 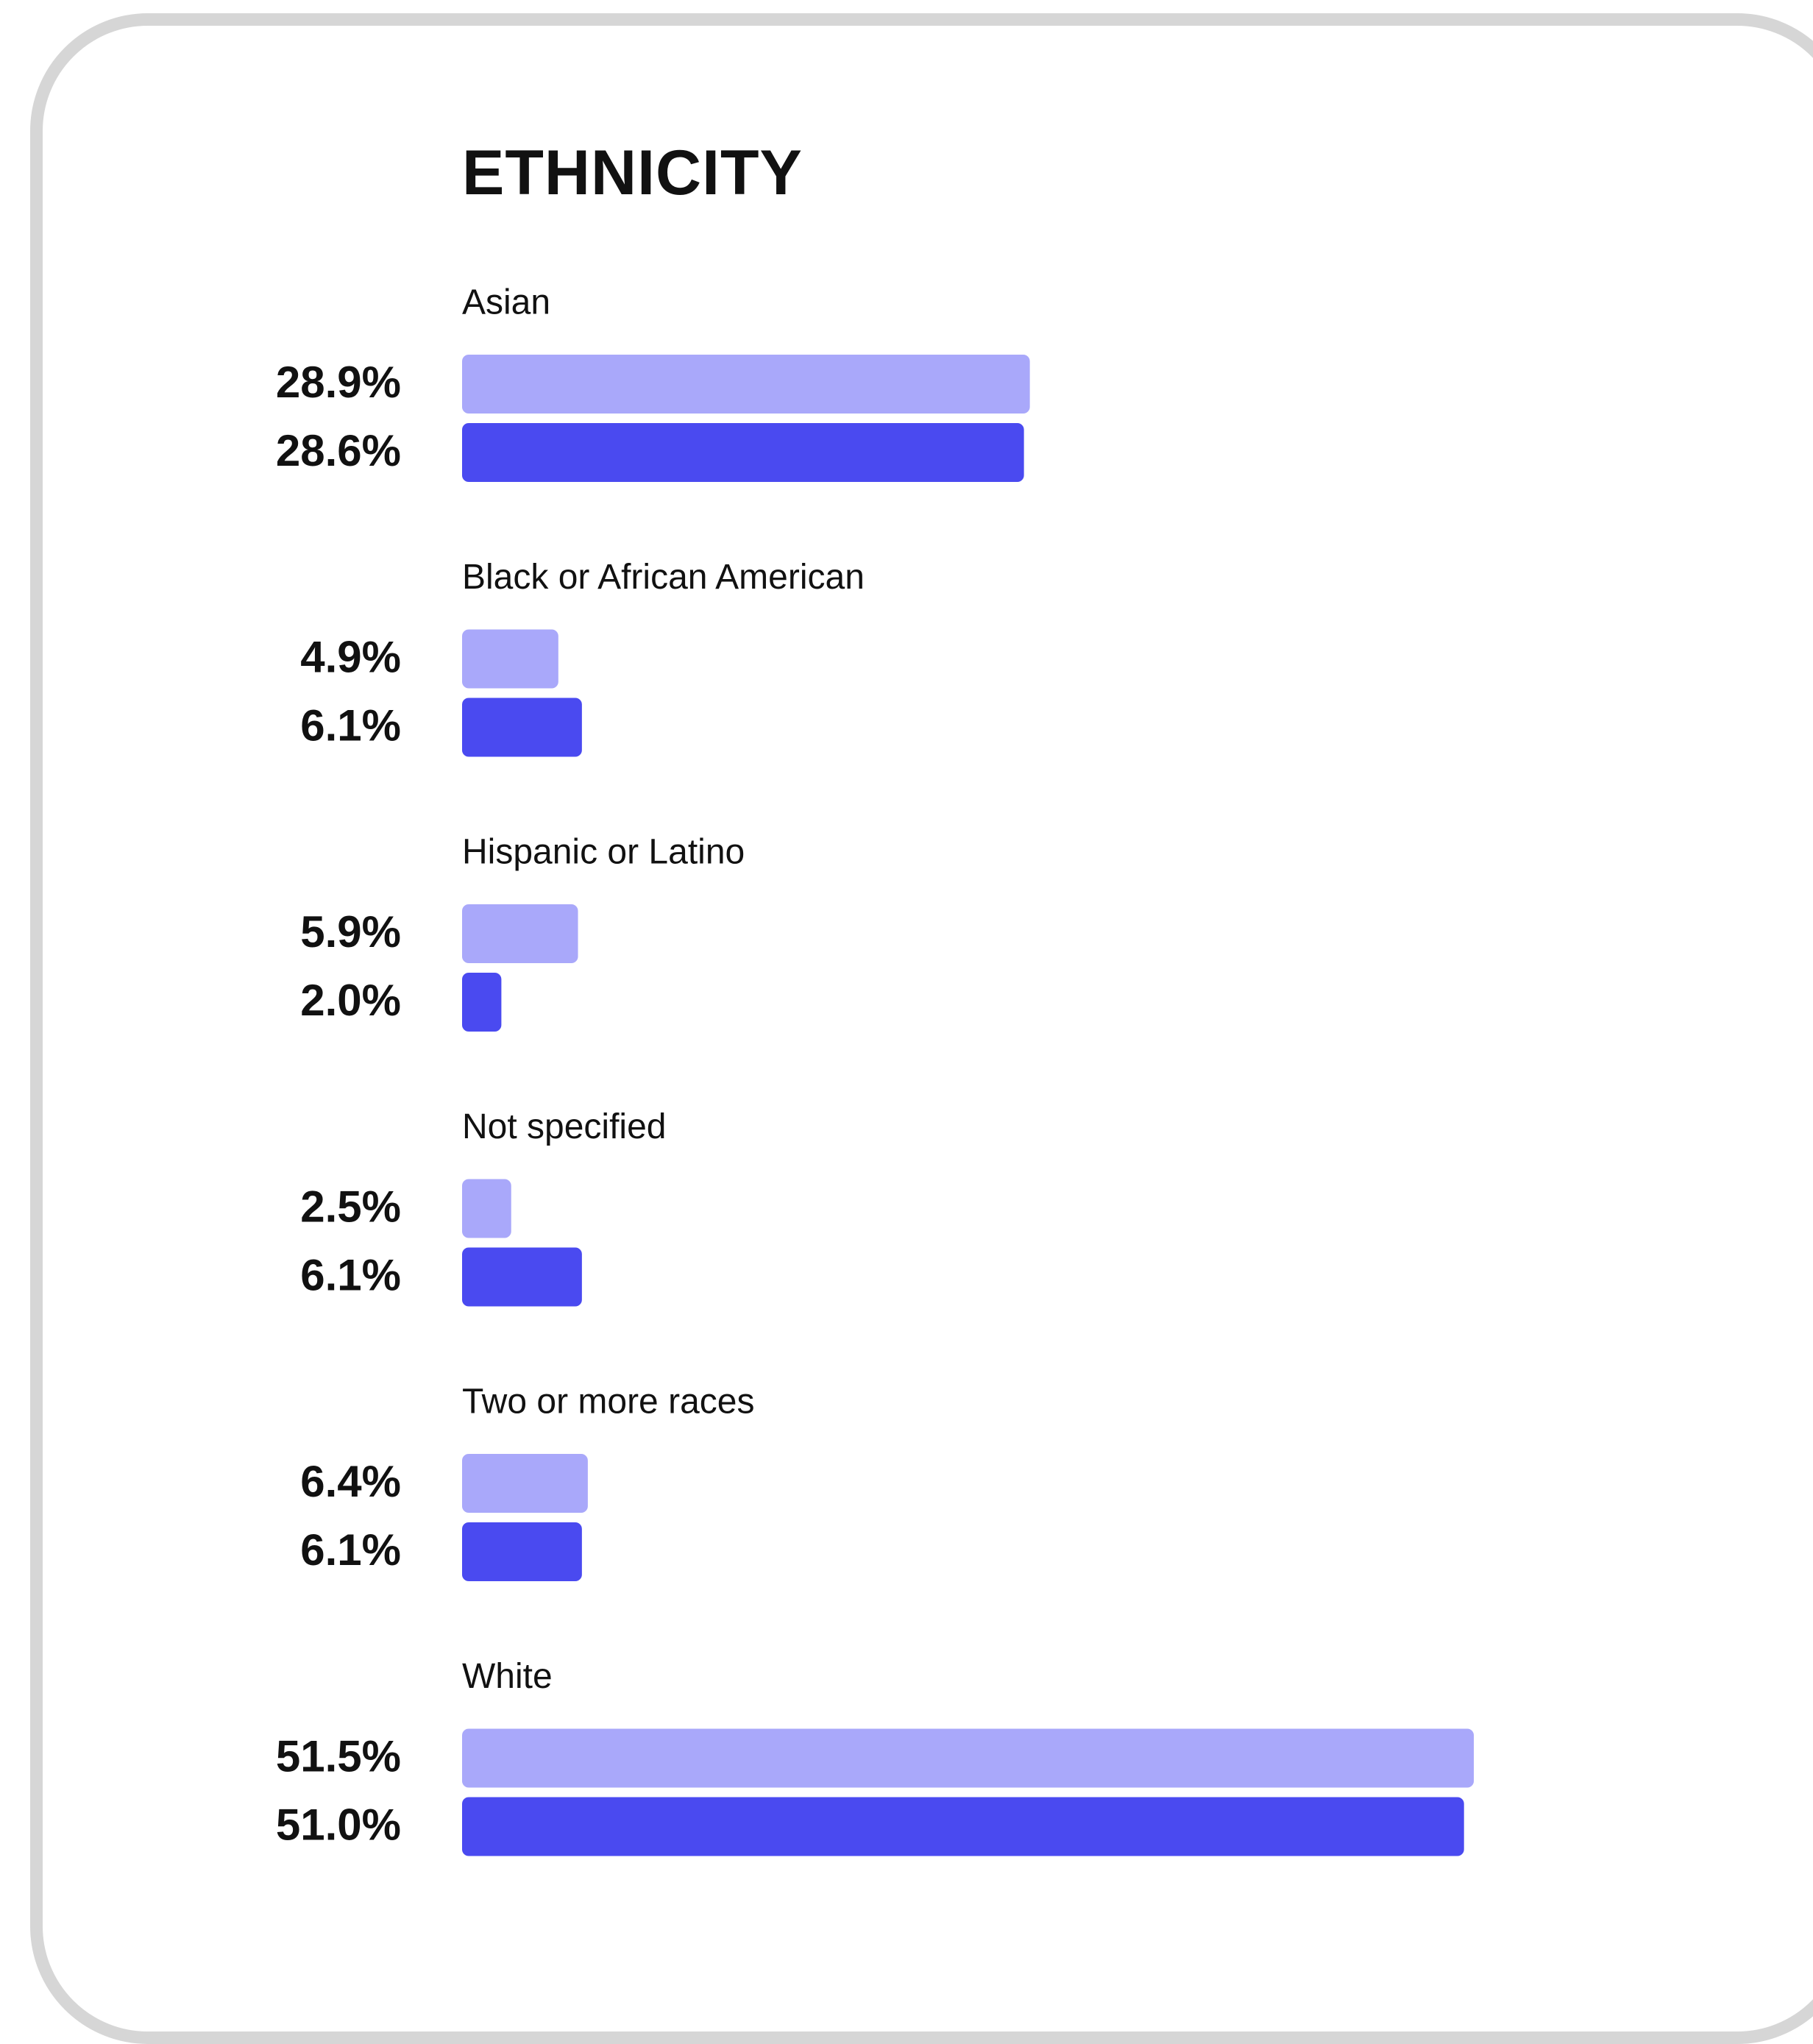 I want to click on category-label: Asian, so click(x=506, y=302).